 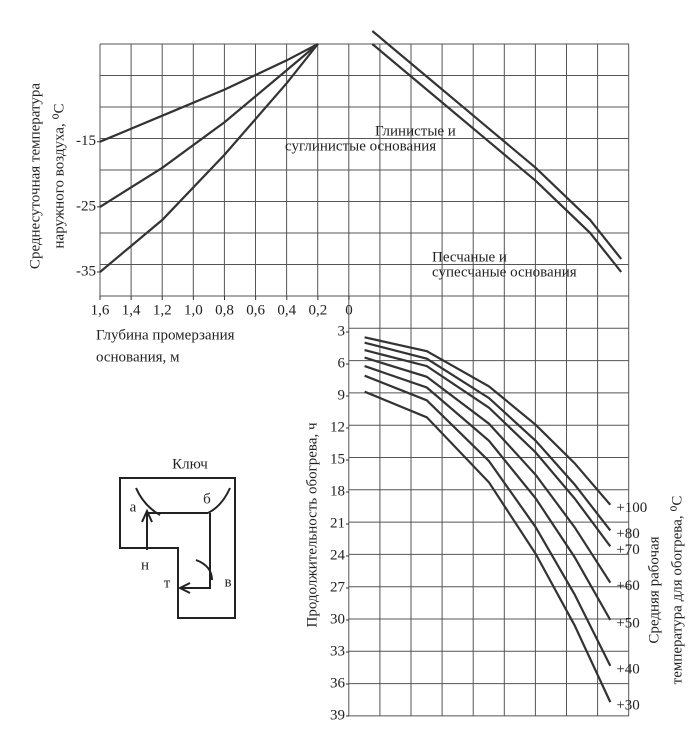 I want to click on key-label: б, so click(x=207, y=499).